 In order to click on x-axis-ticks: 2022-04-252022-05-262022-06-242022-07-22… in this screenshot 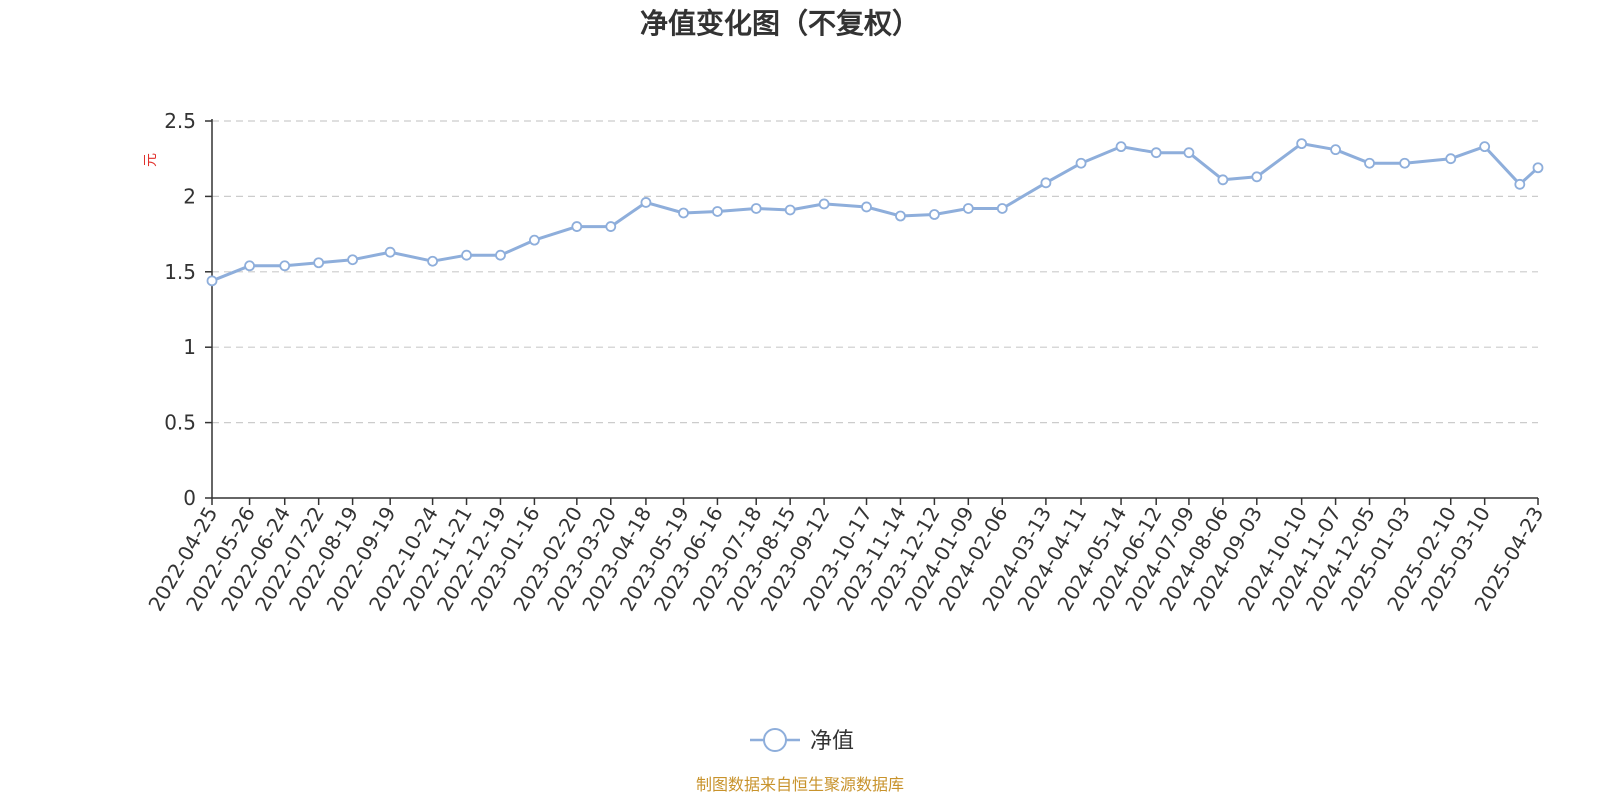, I will do `click(845, 556)`.